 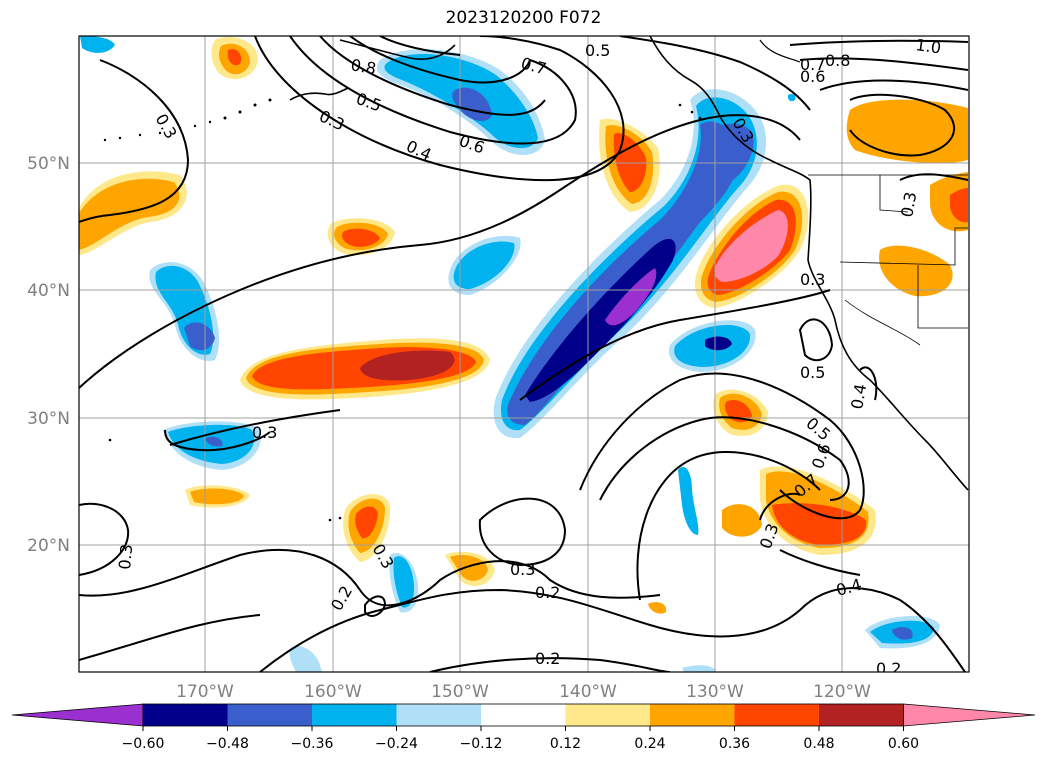 What do you see at coordinates (842, 692) in the screenshot?
I see `lon-label: 120°W` at bounding box center [842, 692].